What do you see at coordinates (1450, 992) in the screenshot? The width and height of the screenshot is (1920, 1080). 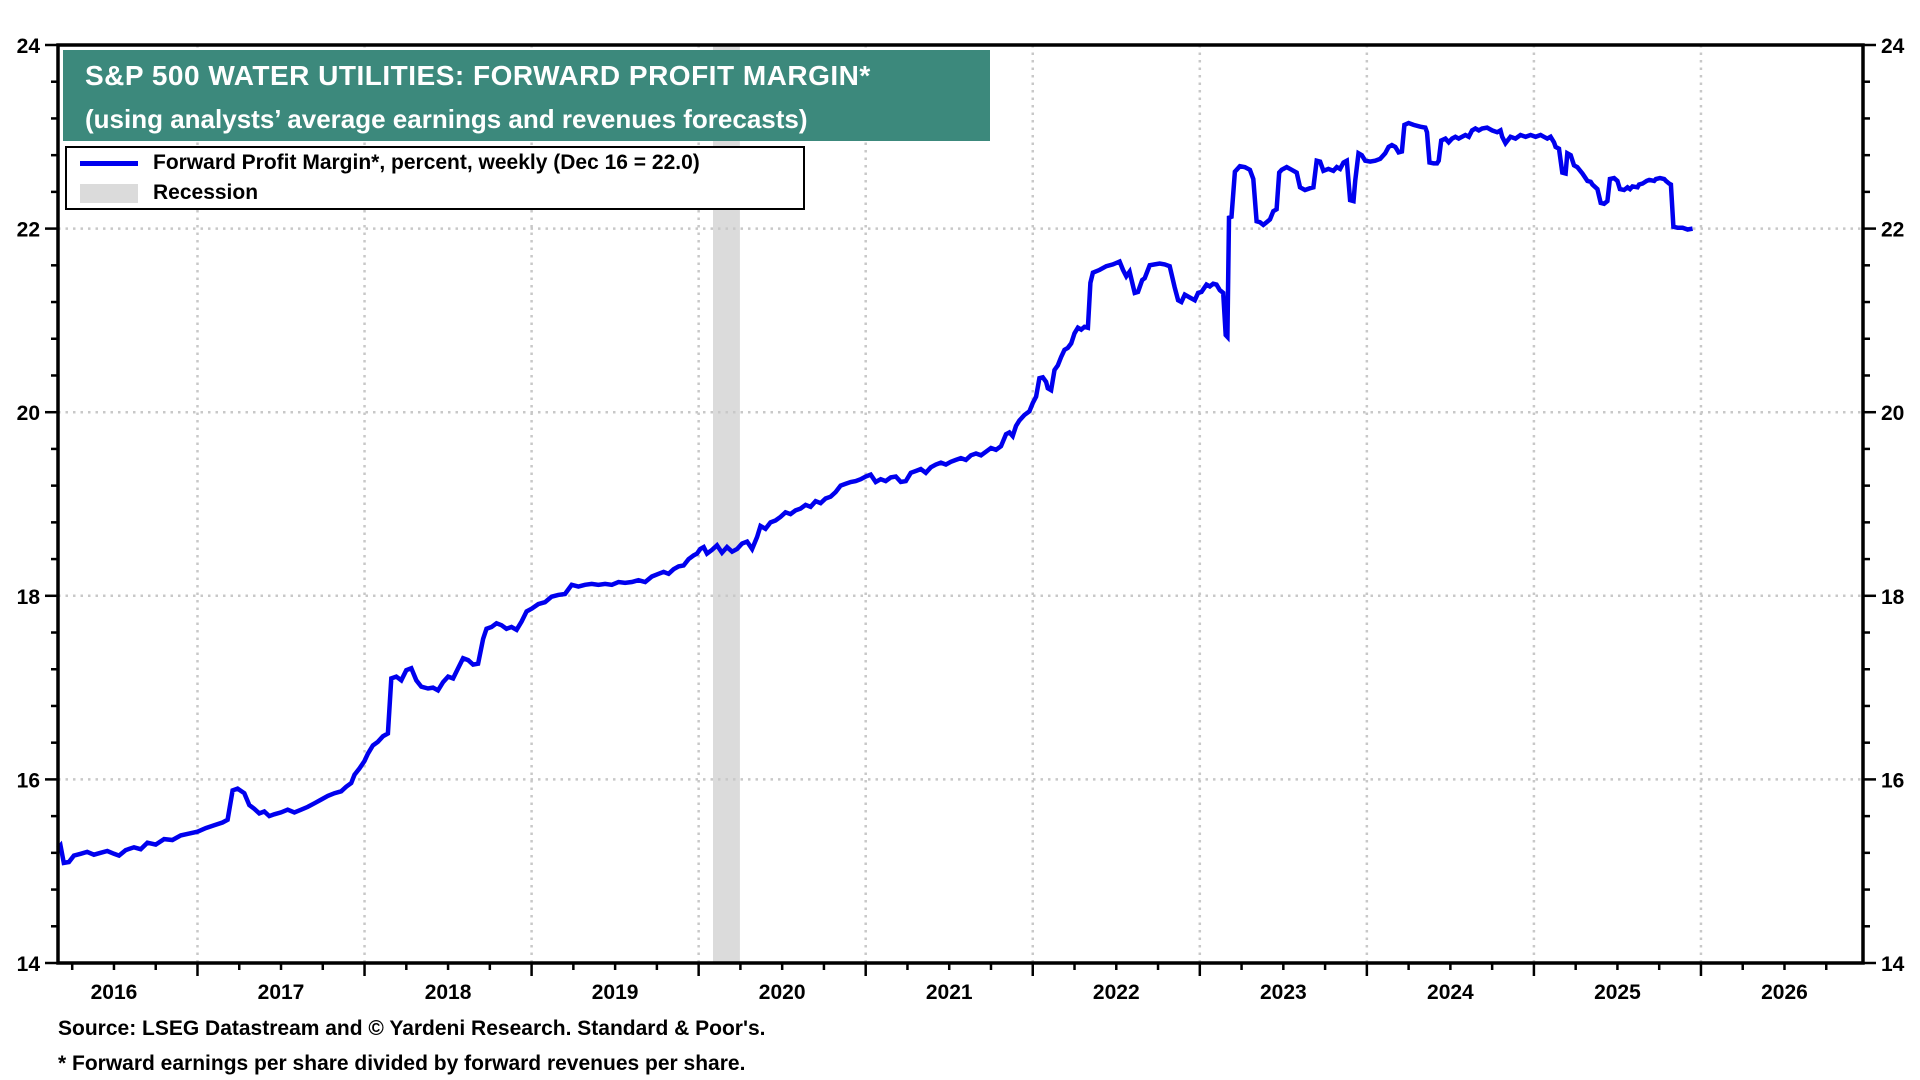 I see `x-axis-year-label: 2024` at bounding box center [1450, 992].